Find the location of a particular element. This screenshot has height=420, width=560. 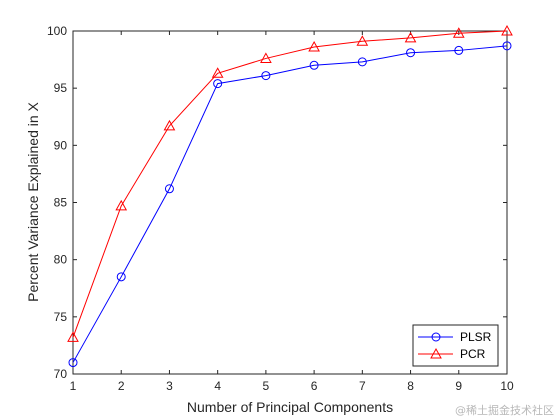

legend-label-plsr: PLSR is located at coordinates (476, 337).